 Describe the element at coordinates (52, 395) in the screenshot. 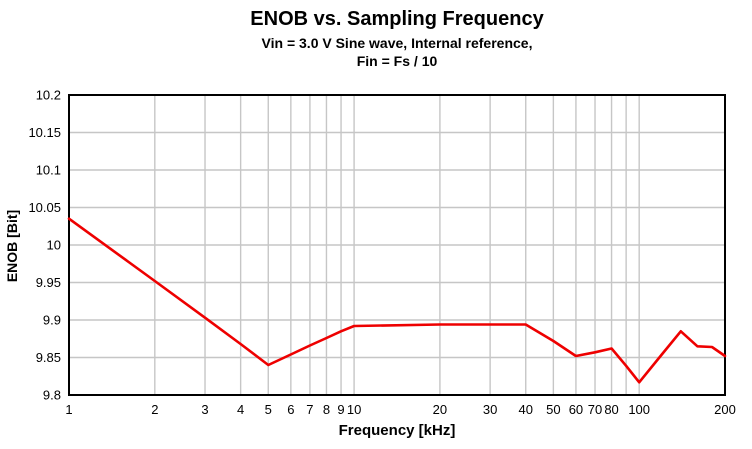

I see `y-tick-label: 9.8` at that location.